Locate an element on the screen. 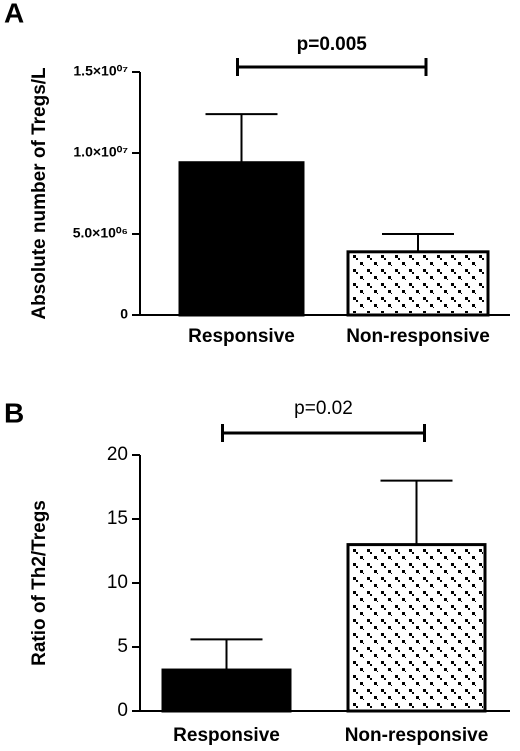 This screenshot has height=751, width=520. y-tick-label: 1.0×10⁰⁷ is located at coordinates (100, 152).